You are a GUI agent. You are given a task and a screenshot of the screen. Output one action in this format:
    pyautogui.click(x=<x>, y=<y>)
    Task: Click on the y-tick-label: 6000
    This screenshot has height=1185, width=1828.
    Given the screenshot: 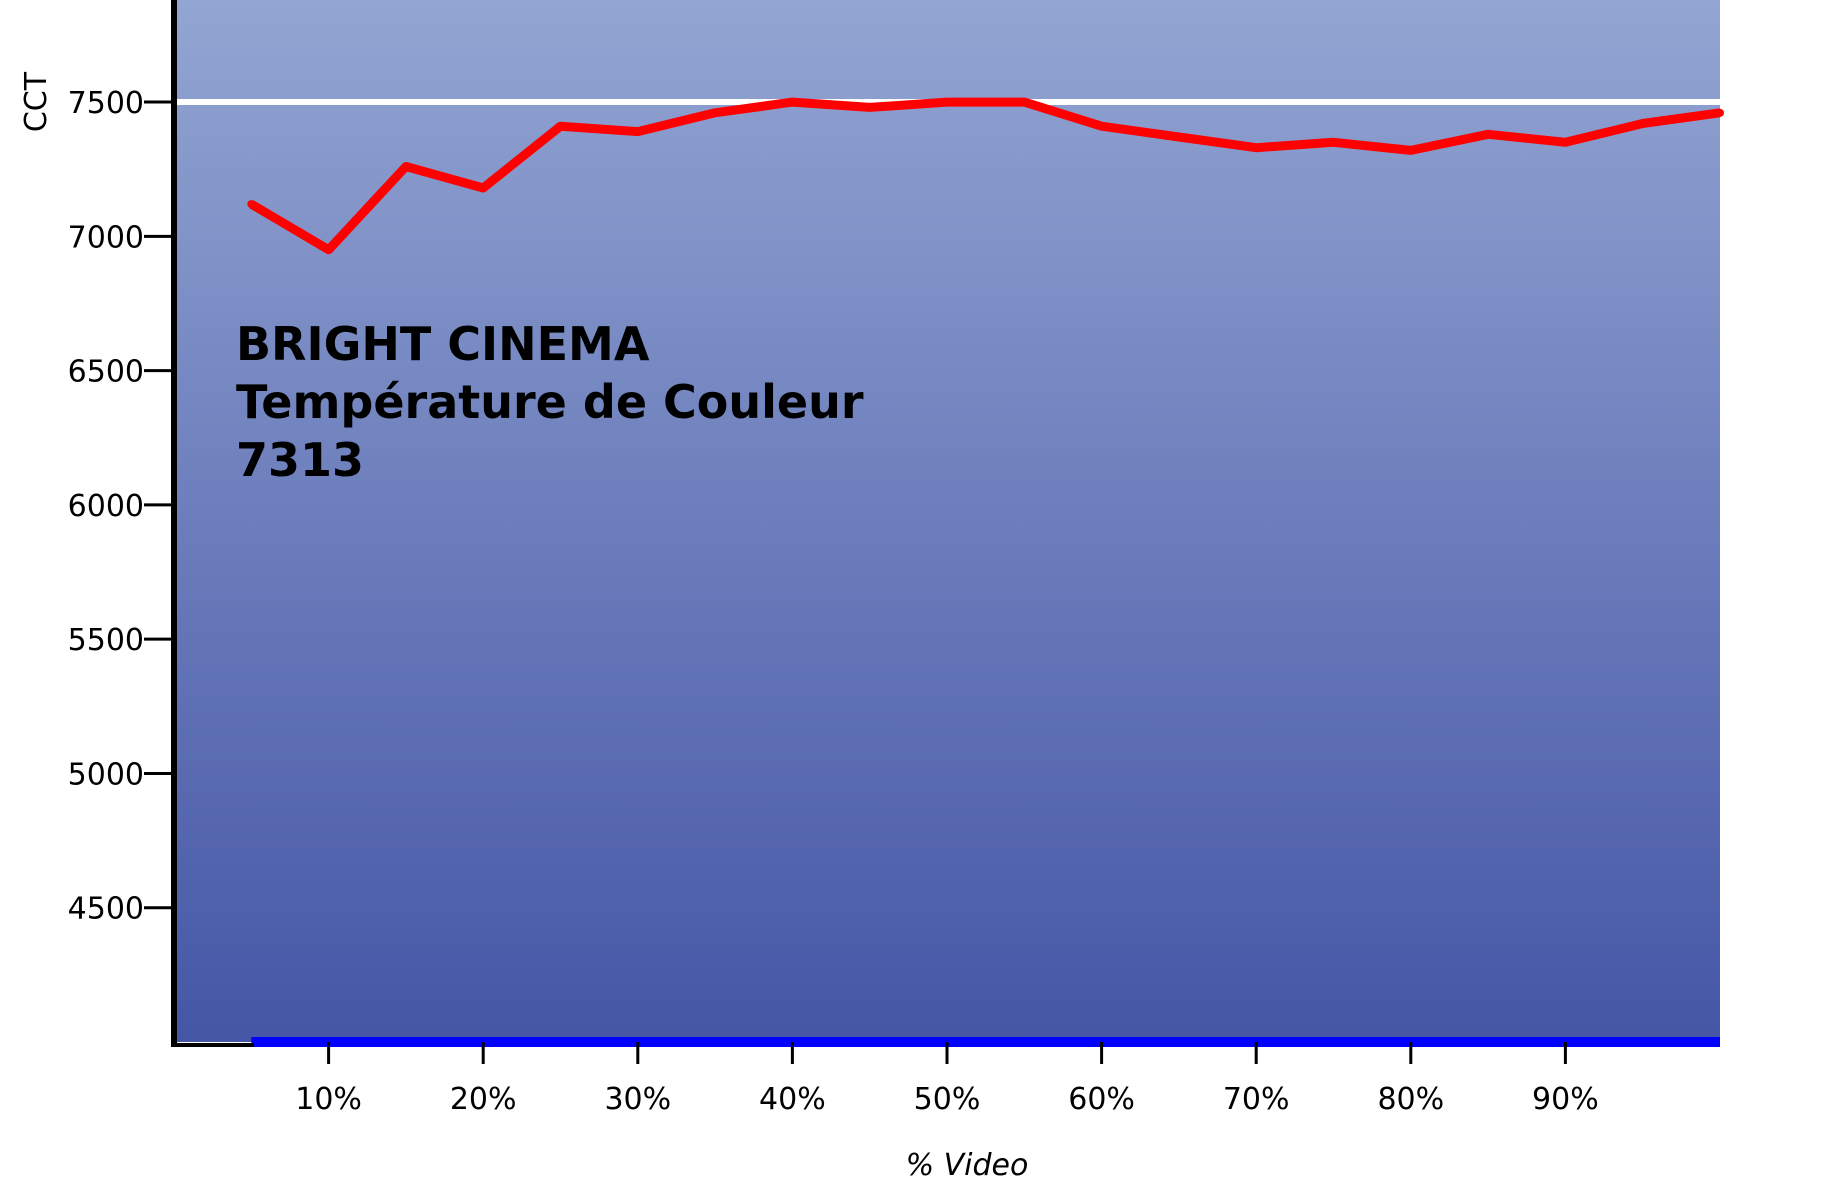 What is the action you would take?
    pyautogui.click(x=106, y=506)
    